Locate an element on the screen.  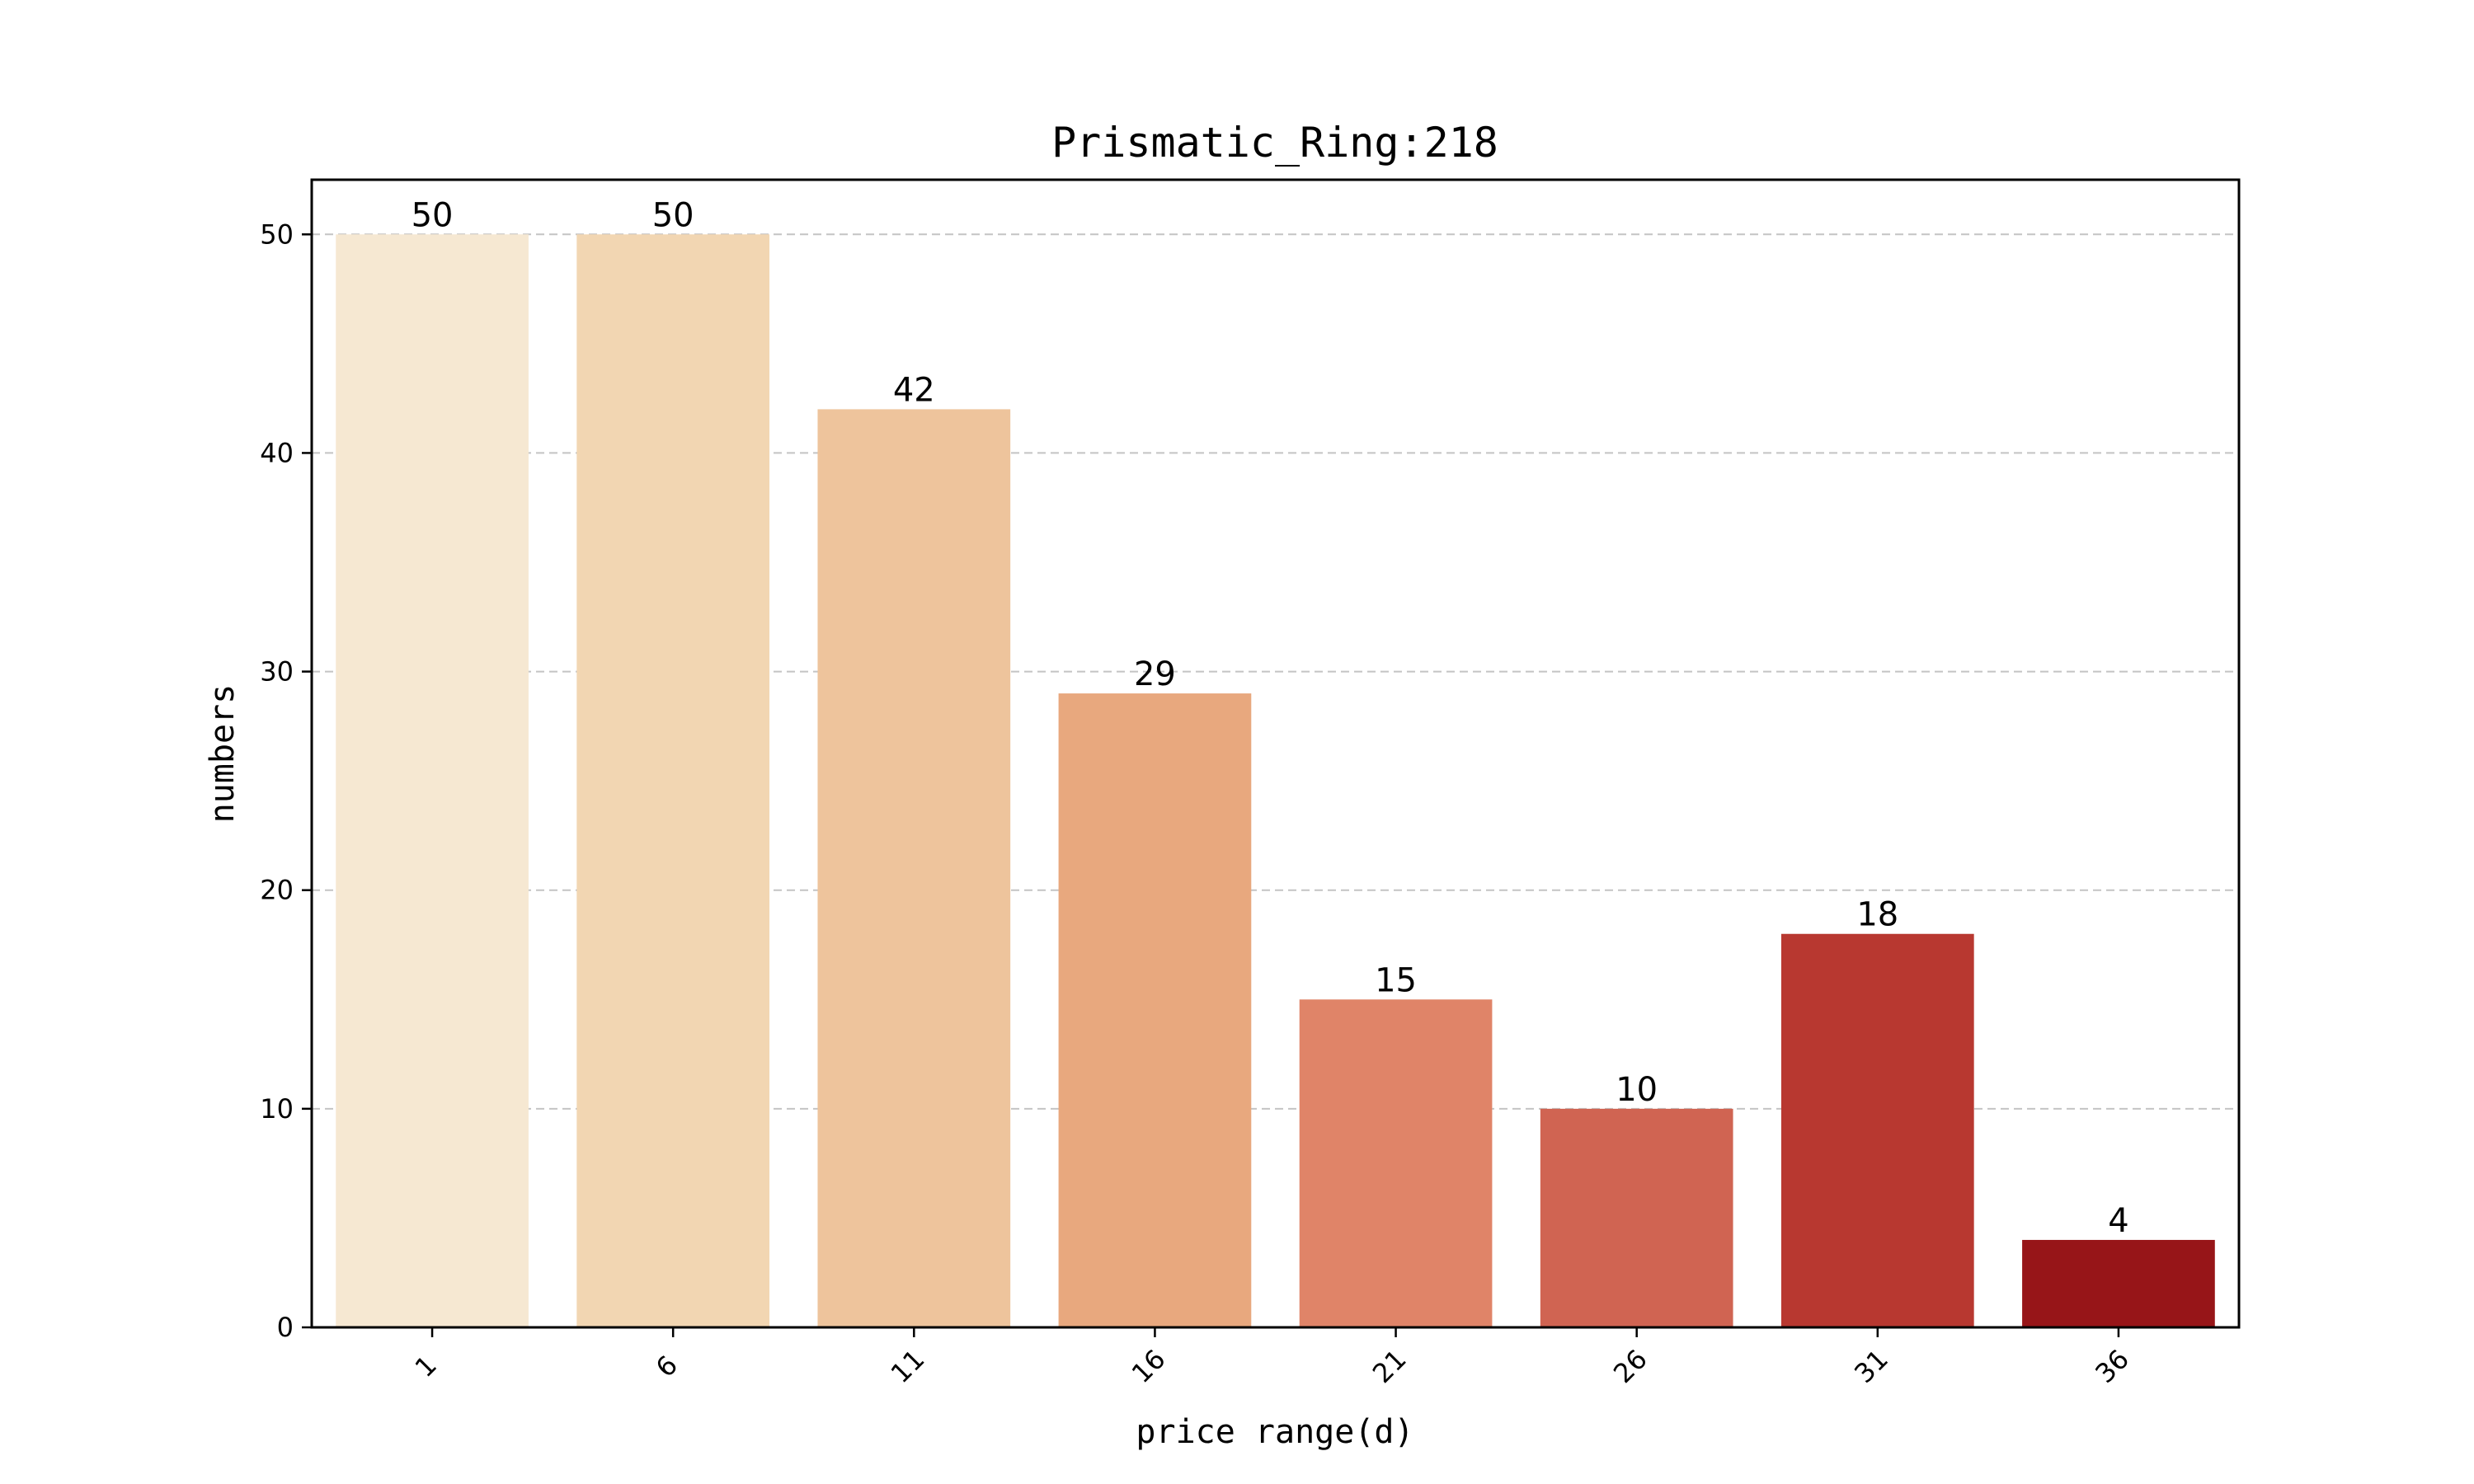
data-label-21: 15 is located at coordinates (1396, 980).